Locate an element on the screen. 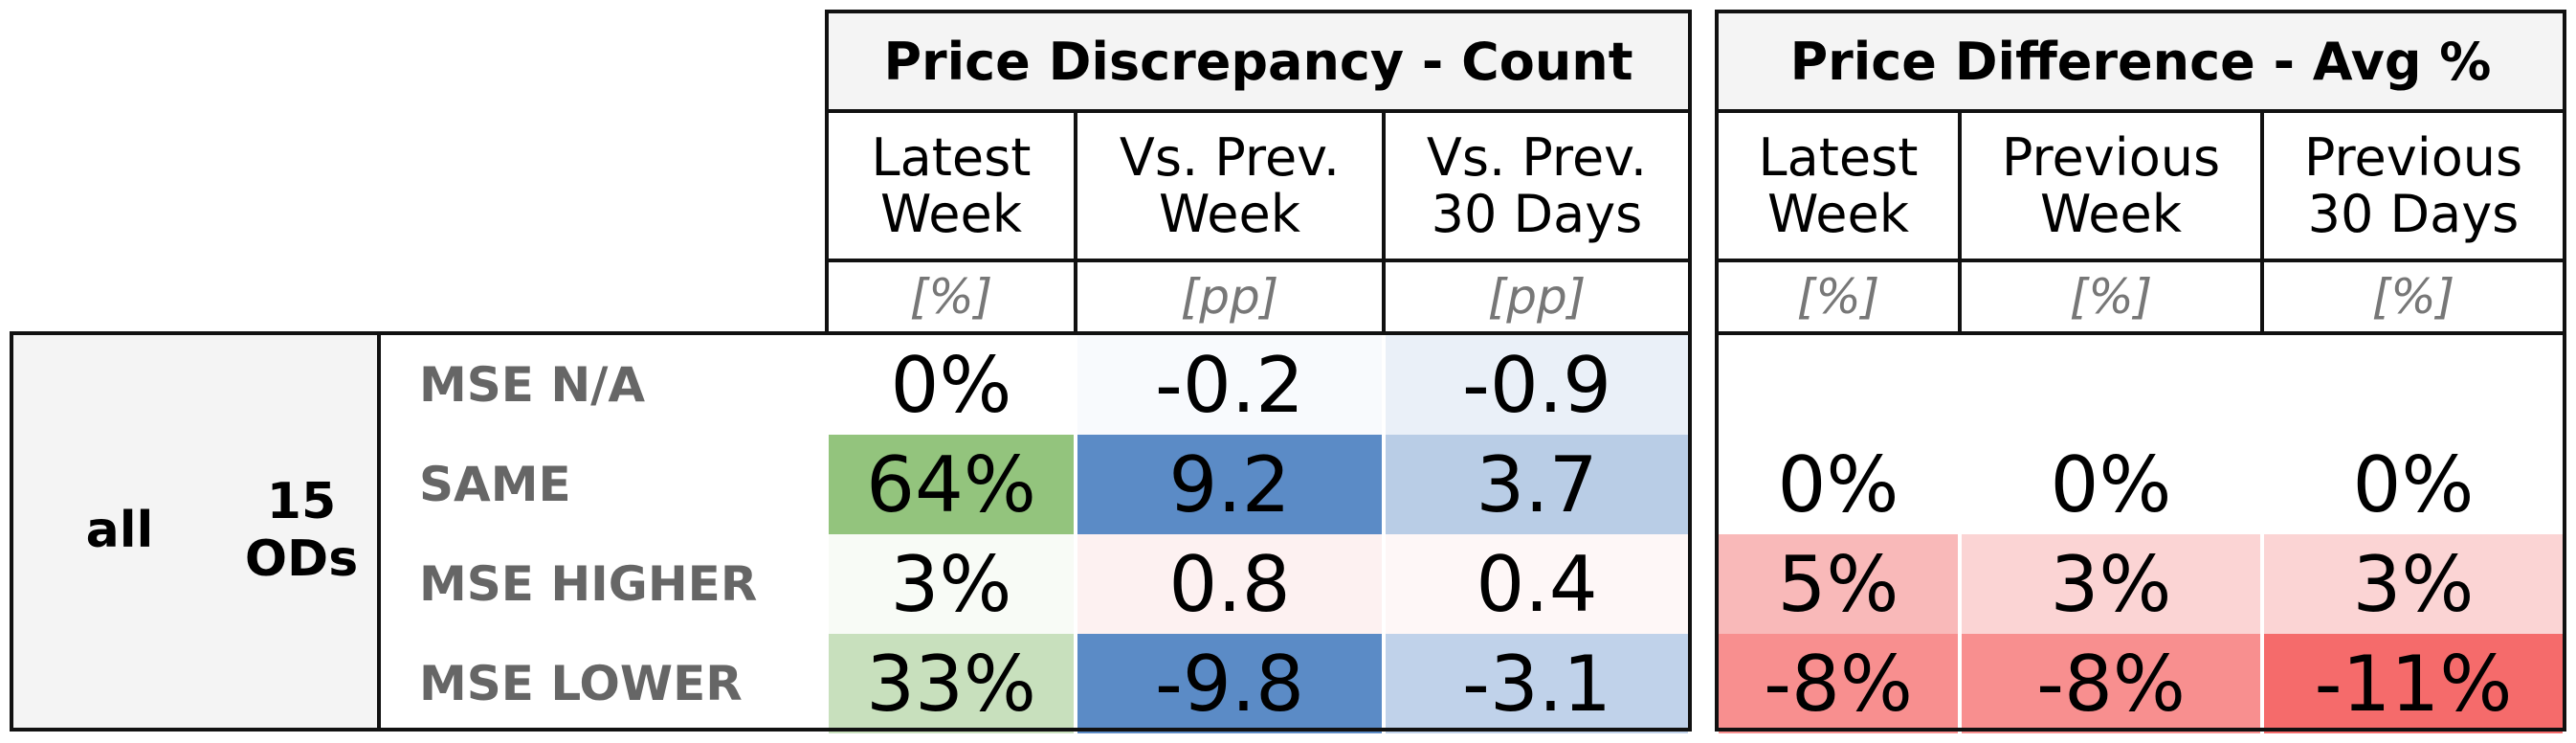 This screenshot has width=2576, height=743. count-cell-mse-n-a-latest-week: 0% is located at coordinates (951, 385).